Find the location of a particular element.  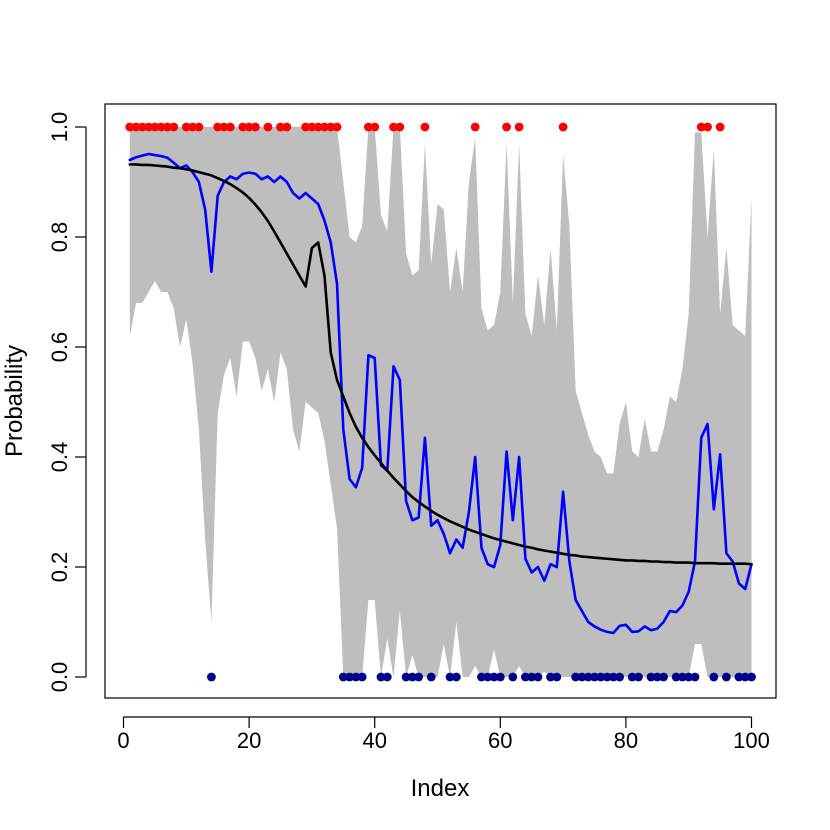

x-axis: 0 20 40 60 80 100 is located at coordinates (443, 734).